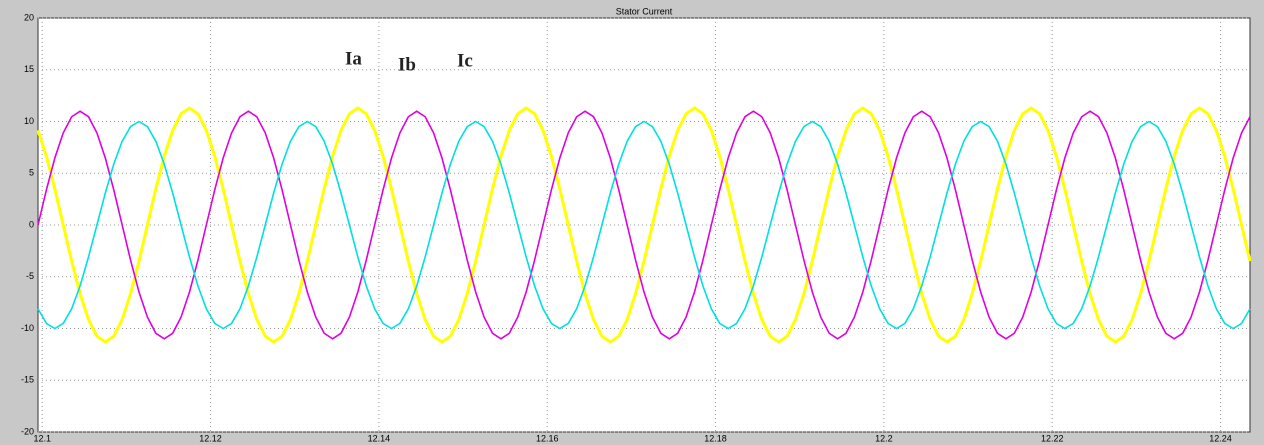 The width and height of the screenshot is (1264, 445). What do you see at coordinates (31, 173) in the screenshot?
I see `y-tick-label: 5` at bounding box center [31, 173].